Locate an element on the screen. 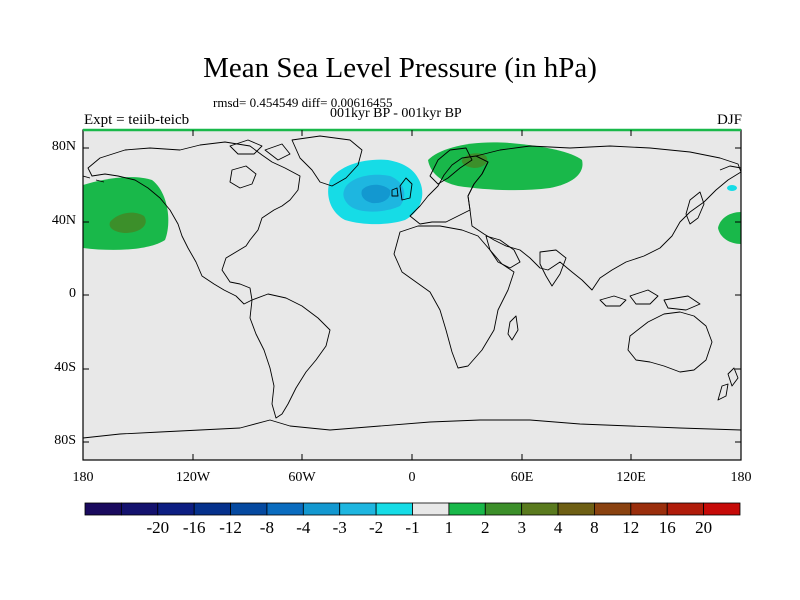 Image resolution: width=800 pixels, height=600 pixels. coast-aleutians is located at coordinates (412, 174).